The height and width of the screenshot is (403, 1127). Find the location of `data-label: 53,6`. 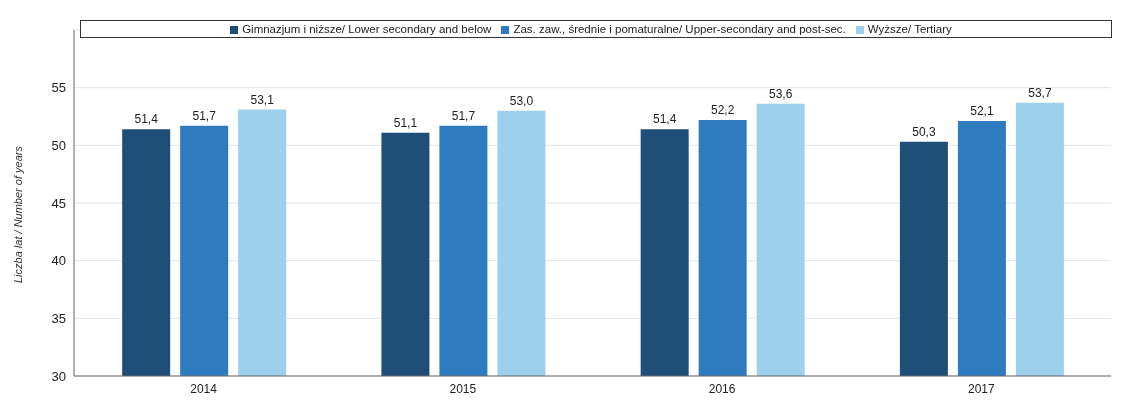

data-label: 53,6 is located at coordinates (780, 93).